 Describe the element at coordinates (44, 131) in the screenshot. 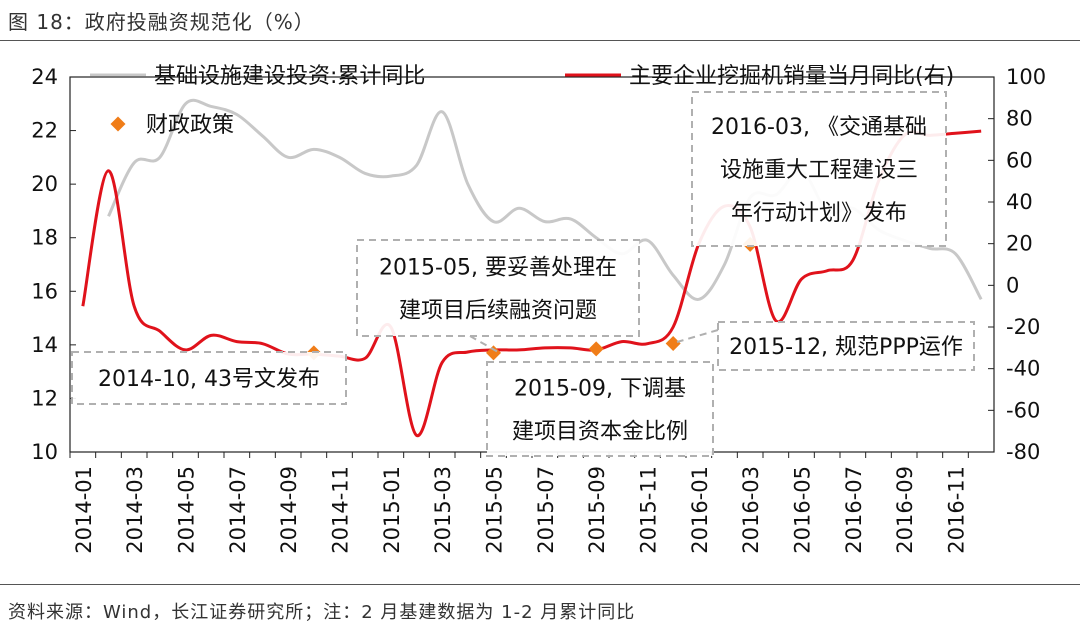

I see `left-axis-tick-label: 22` at that location.